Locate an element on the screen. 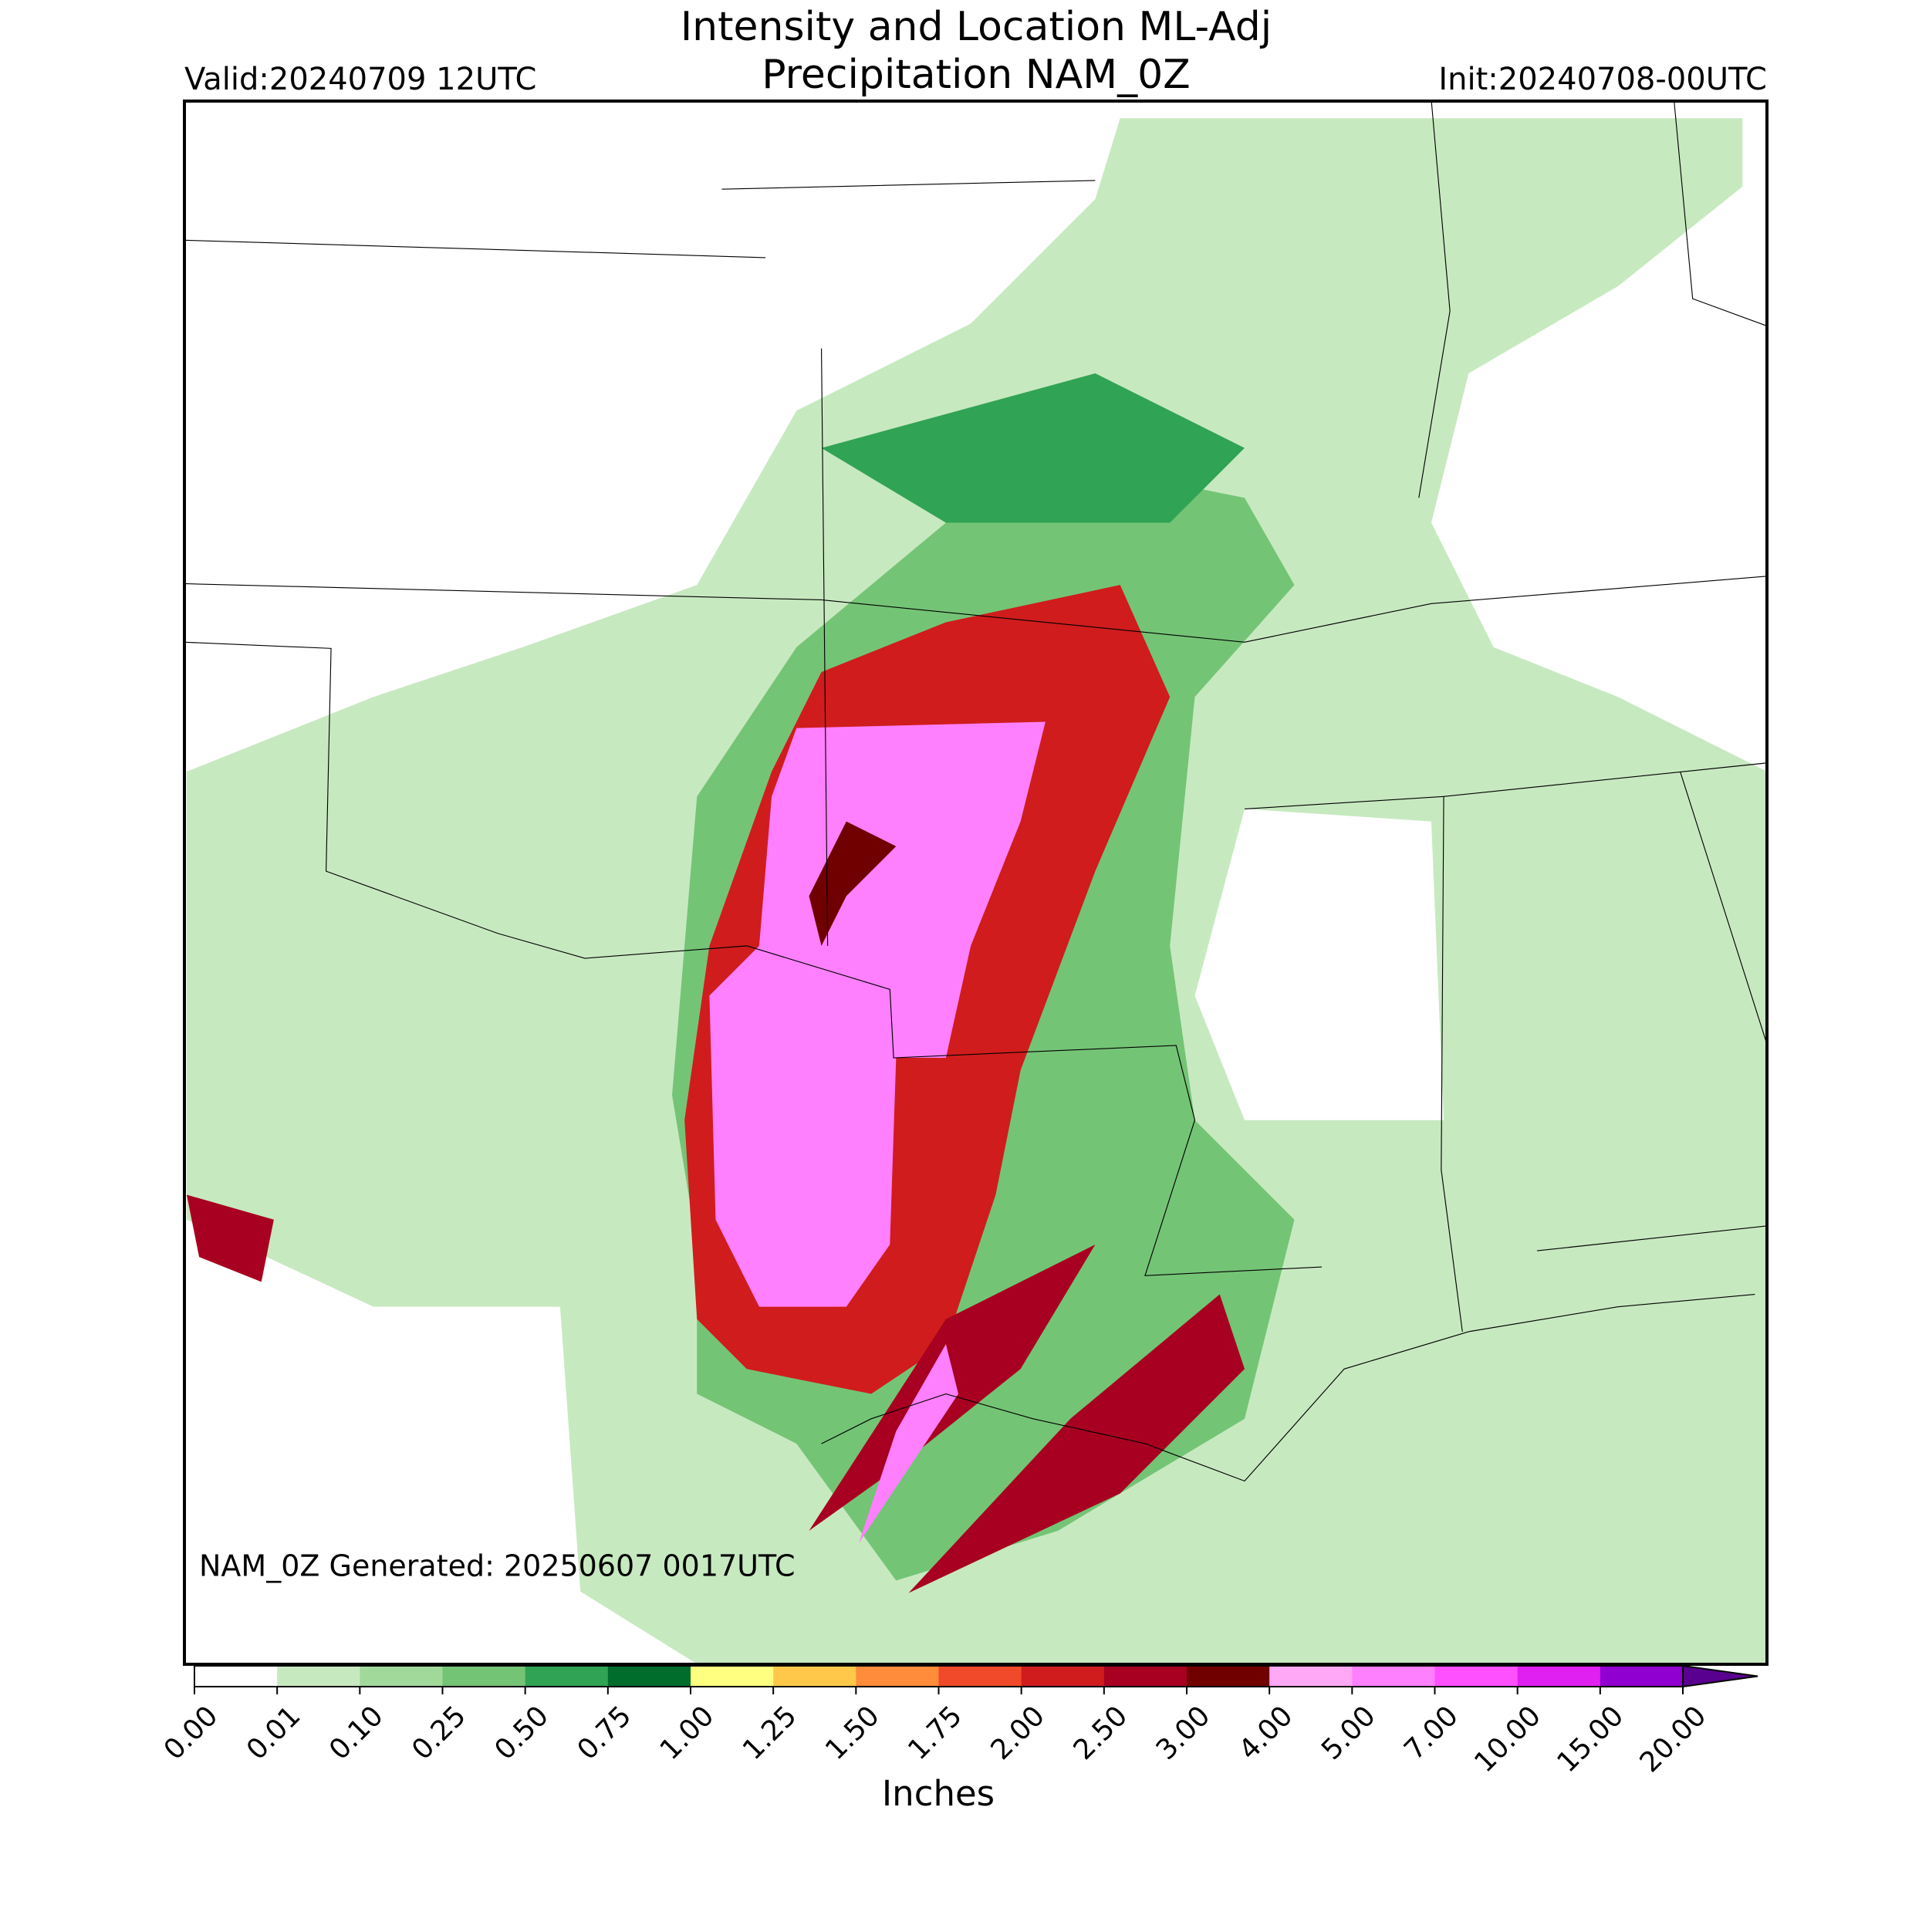  title-line-2: Precipitation NAM_0Z is located at coordinates (976, 75).